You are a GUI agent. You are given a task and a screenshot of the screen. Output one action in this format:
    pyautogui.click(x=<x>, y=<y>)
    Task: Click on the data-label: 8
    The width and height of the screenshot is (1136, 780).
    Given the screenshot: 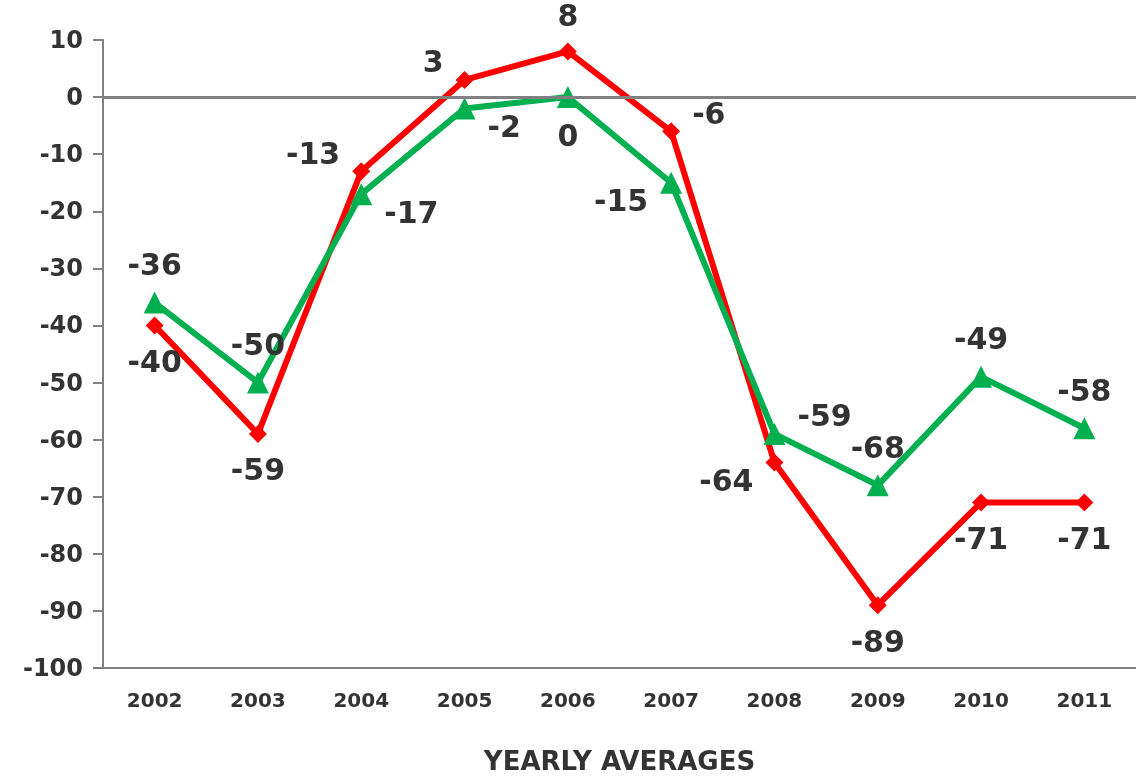 What is the action you would take?
    pyautogui.click(x=568, y=16)
    